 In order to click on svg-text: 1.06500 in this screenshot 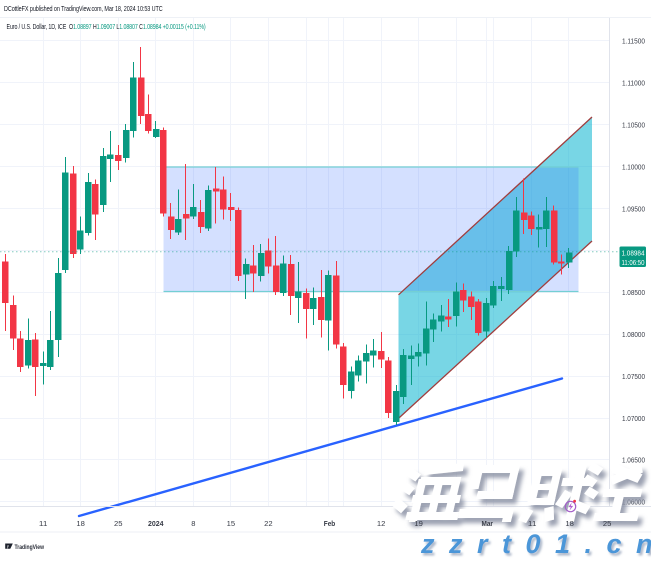, I will do `click(633, 460)`.